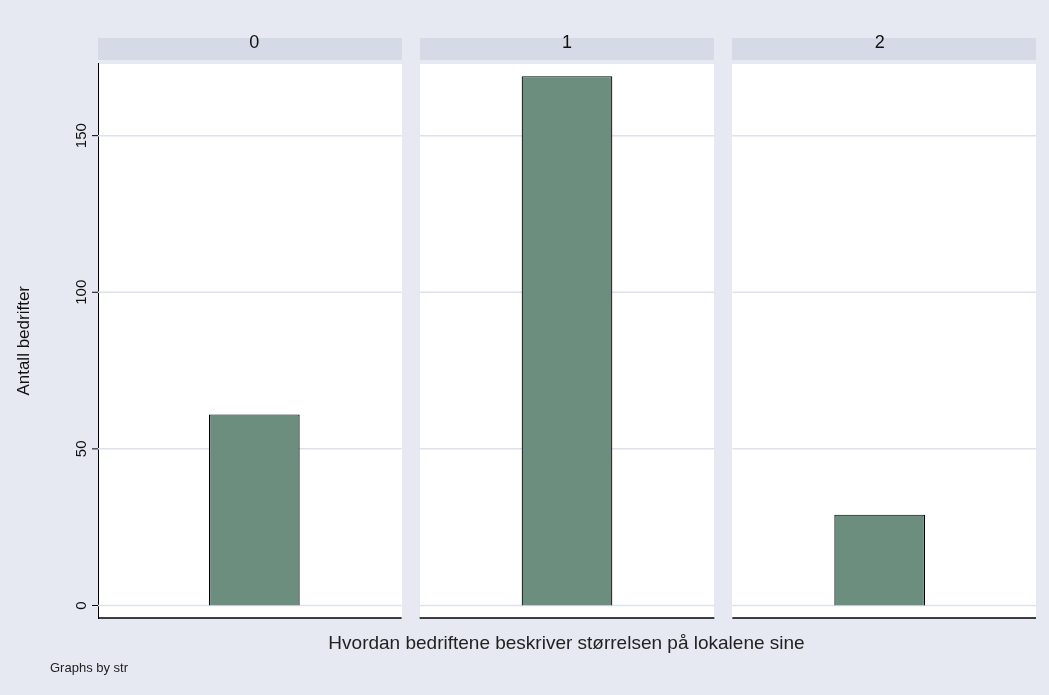 The image size is (1049, 695). What do you see at coordinates (23, 340) in the screenshot?
I see `y-axis-title: Antall bedrifter` at bounding box center [23, 340].